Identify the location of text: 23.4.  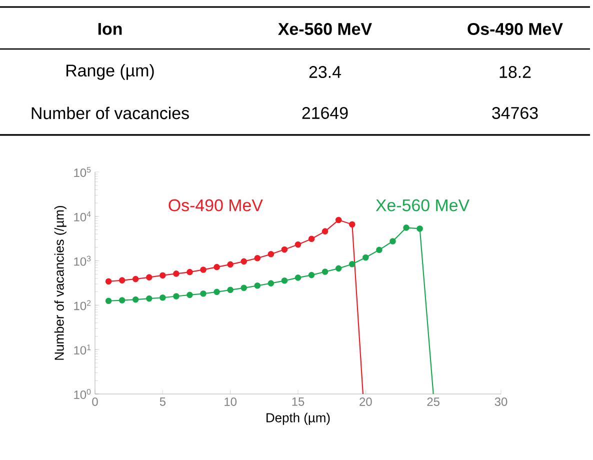
(325, 72).